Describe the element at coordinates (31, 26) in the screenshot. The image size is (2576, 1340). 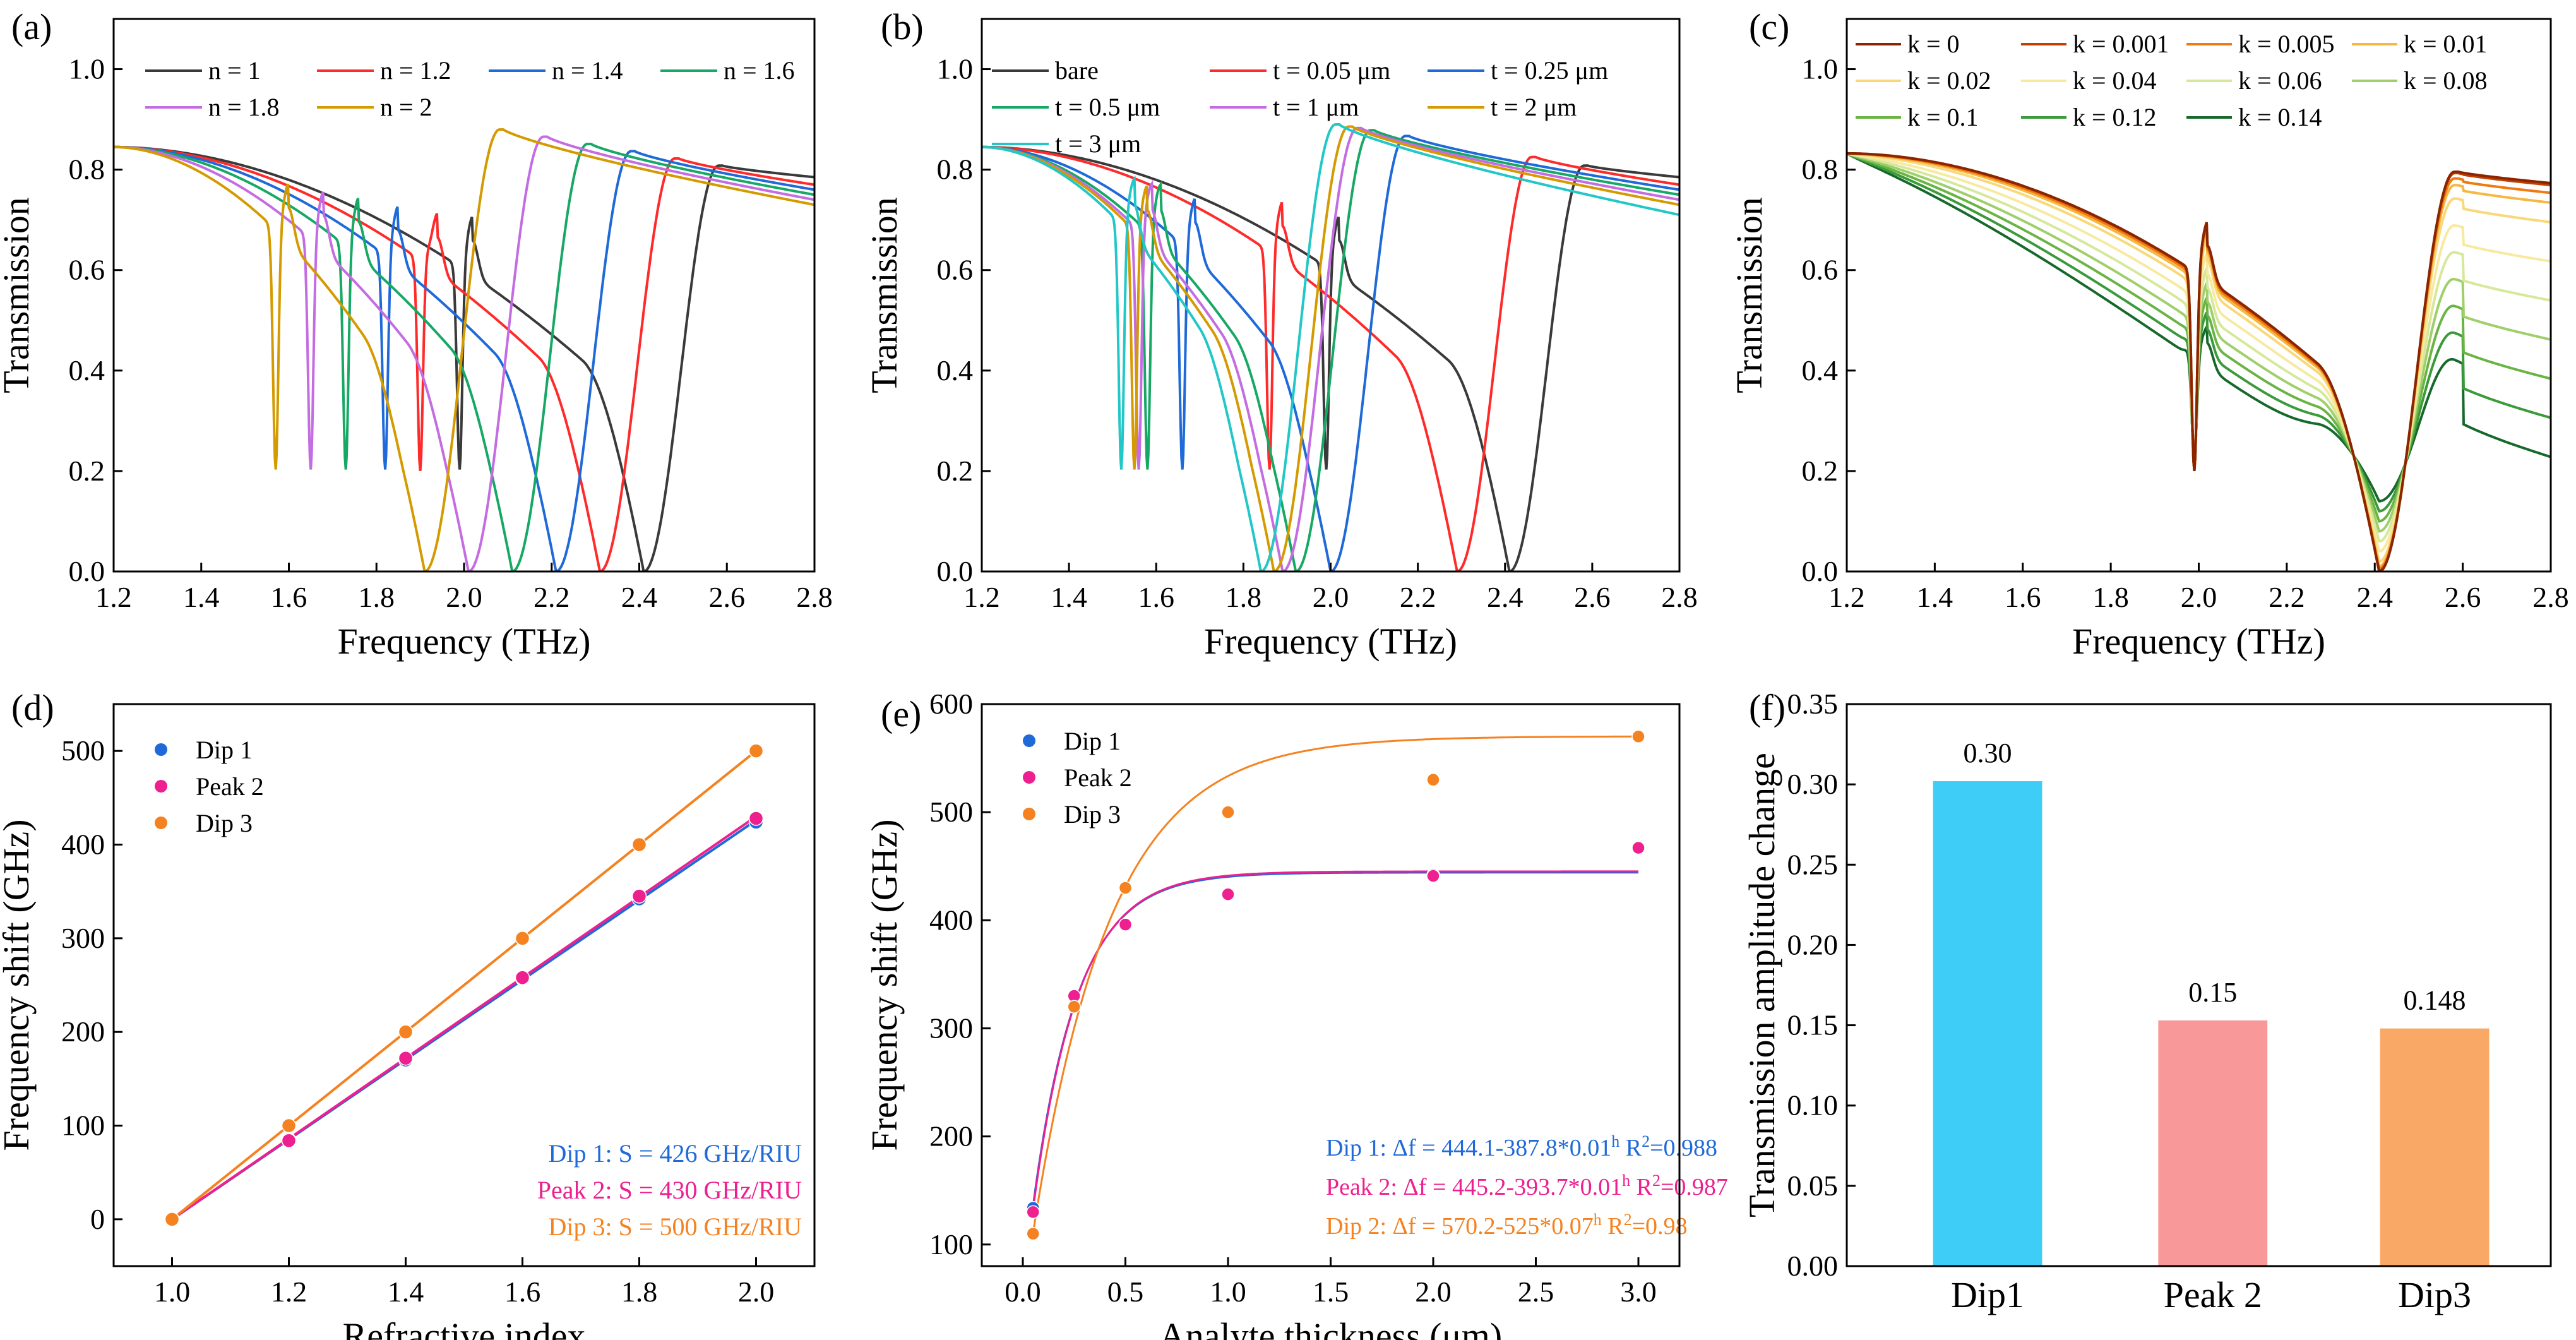
I see `panel-label: (a)` at that location.